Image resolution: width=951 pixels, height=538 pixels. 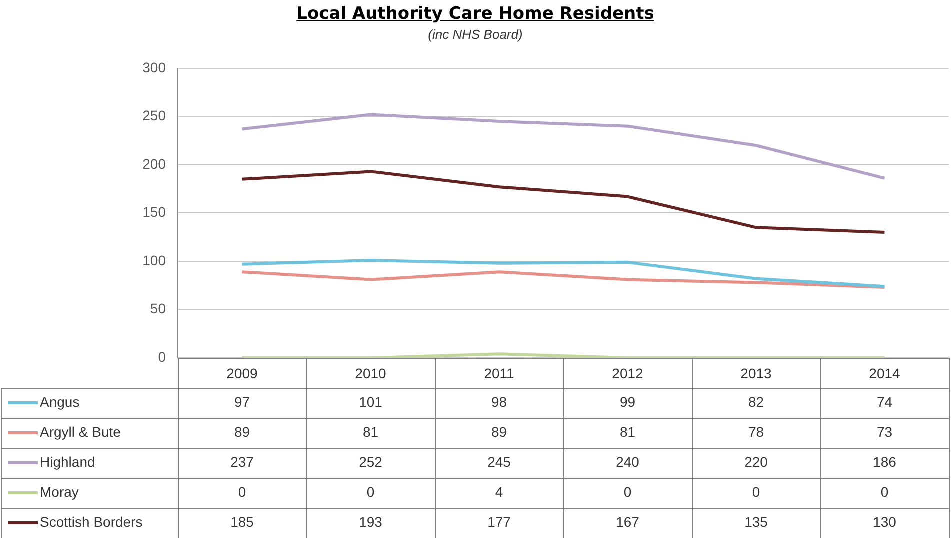 I want to click on data-label: 220, so click(x=756, y=462).